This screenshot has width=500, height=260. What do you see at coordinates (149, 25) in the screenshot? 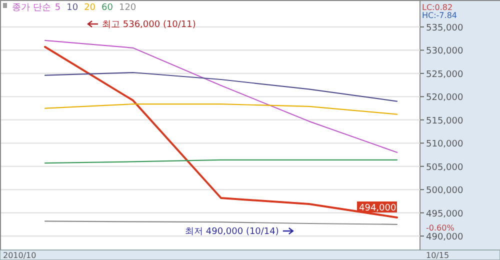
I see `annotation: 최고 536,000 (10/11)` at bounding box center [149, 25].